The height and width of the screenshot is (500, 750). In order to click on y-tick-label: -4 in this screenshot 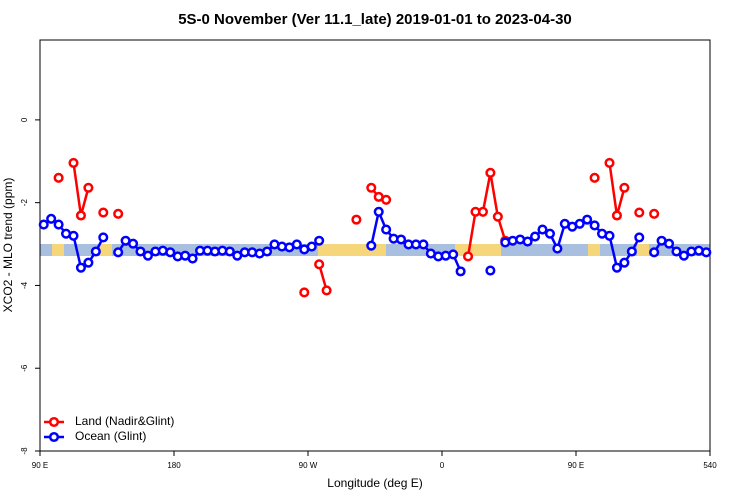, I will do `click(24, 285)`.